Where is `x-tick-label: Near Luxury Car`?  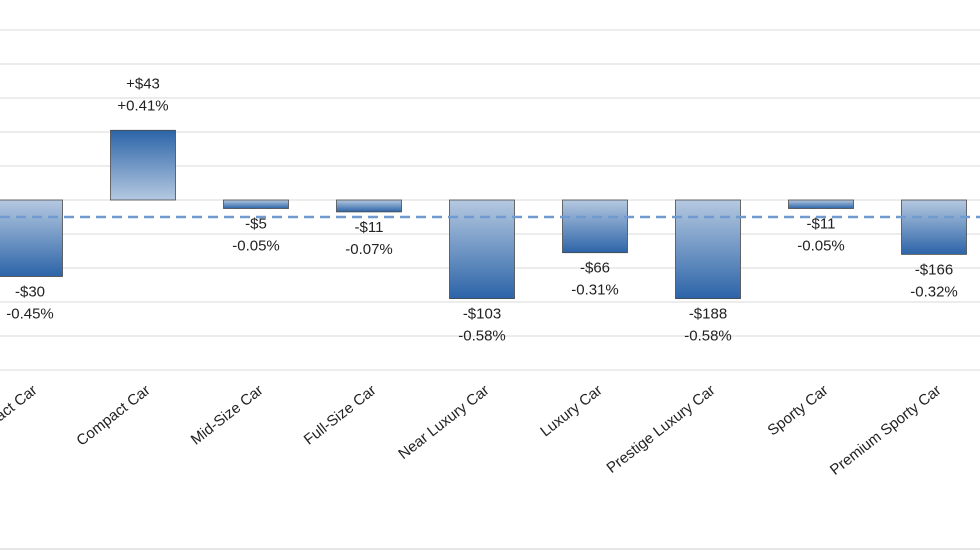
x-tick-label: Near Luxury Car is located at coordinates (443, 422).